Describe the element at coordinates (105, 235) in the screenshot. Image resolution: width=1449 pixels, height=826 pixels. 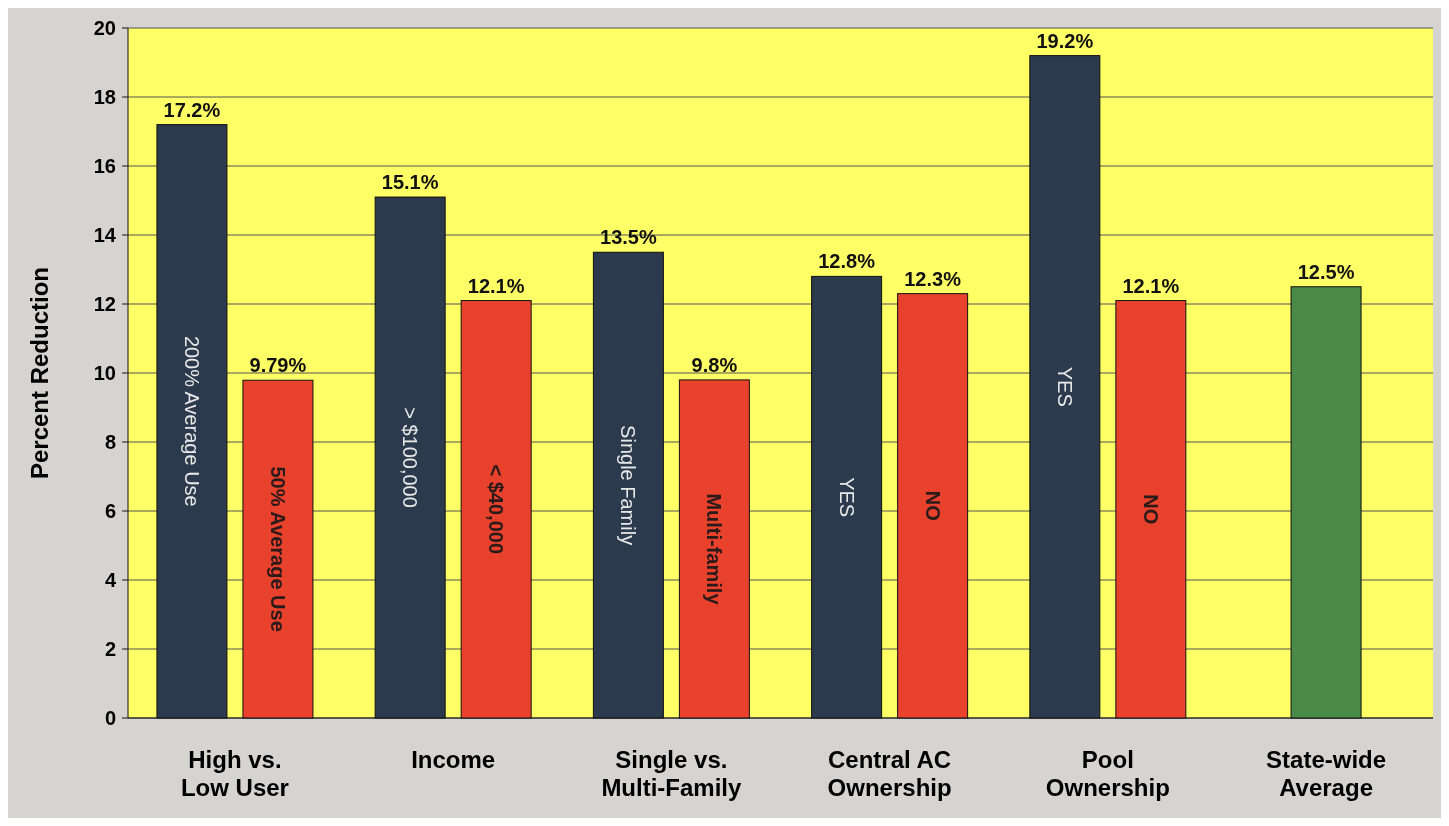
I see `y-tick-label: 14` at that location.